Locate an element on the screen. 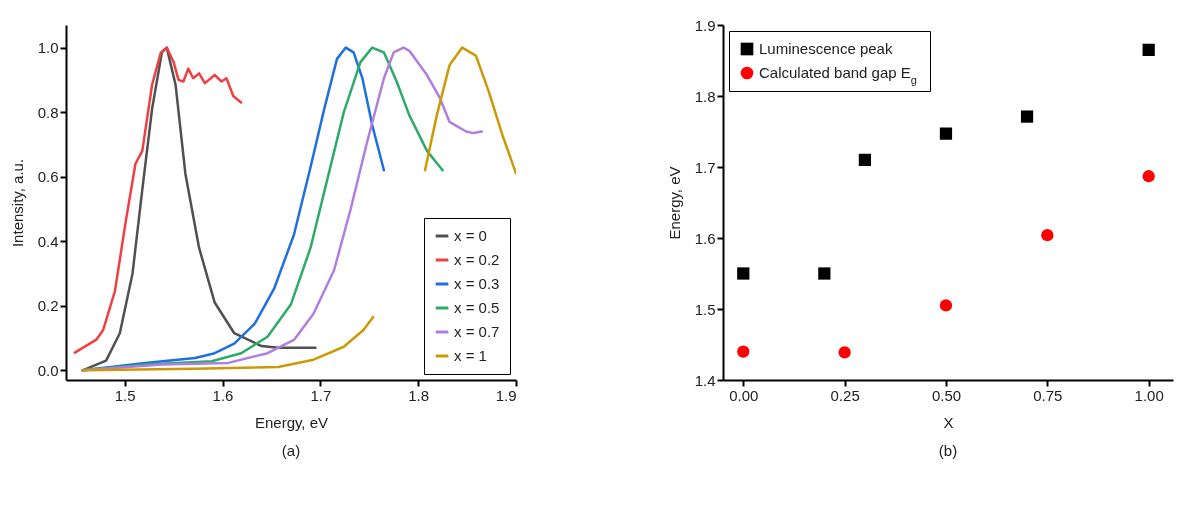  y-tick-label: 1.7 is located at coordinates (705, 167).